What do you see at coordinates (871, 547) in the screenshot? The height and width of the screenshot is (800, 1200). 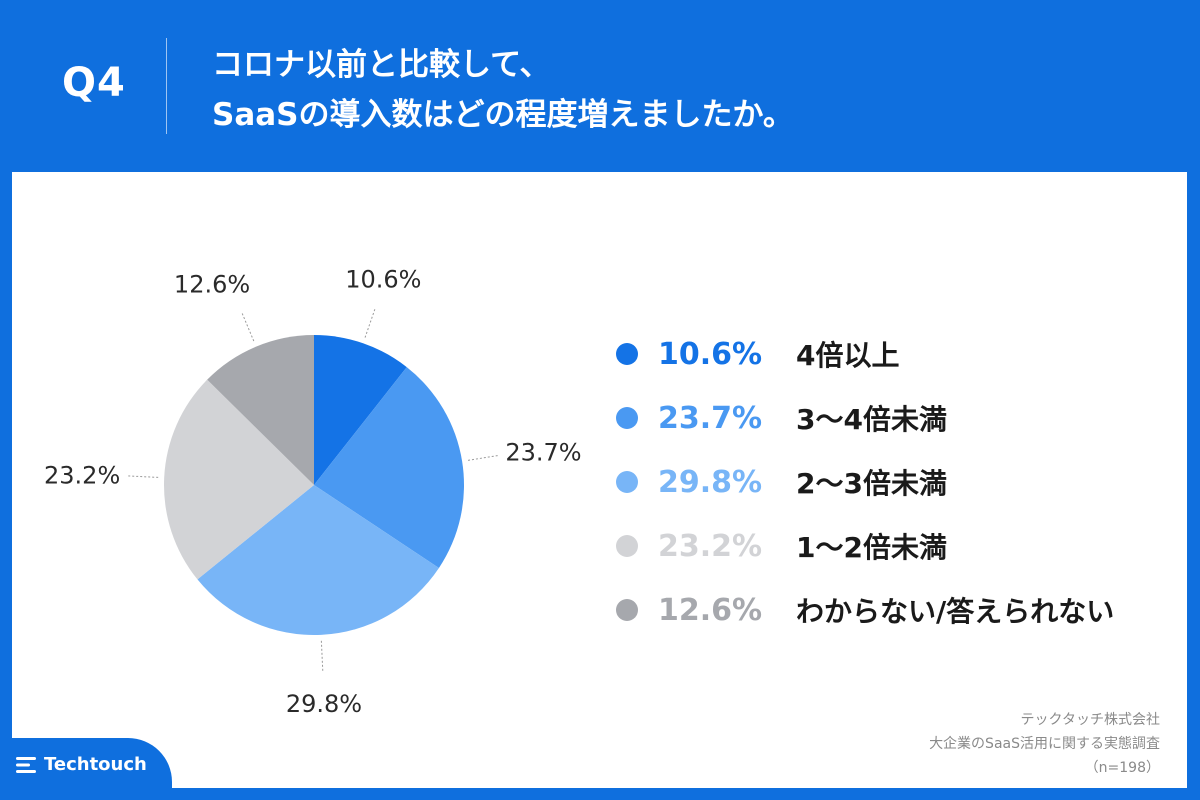 I see `legend-label: 1〜2倍未満` at bounding box center [871, 547].